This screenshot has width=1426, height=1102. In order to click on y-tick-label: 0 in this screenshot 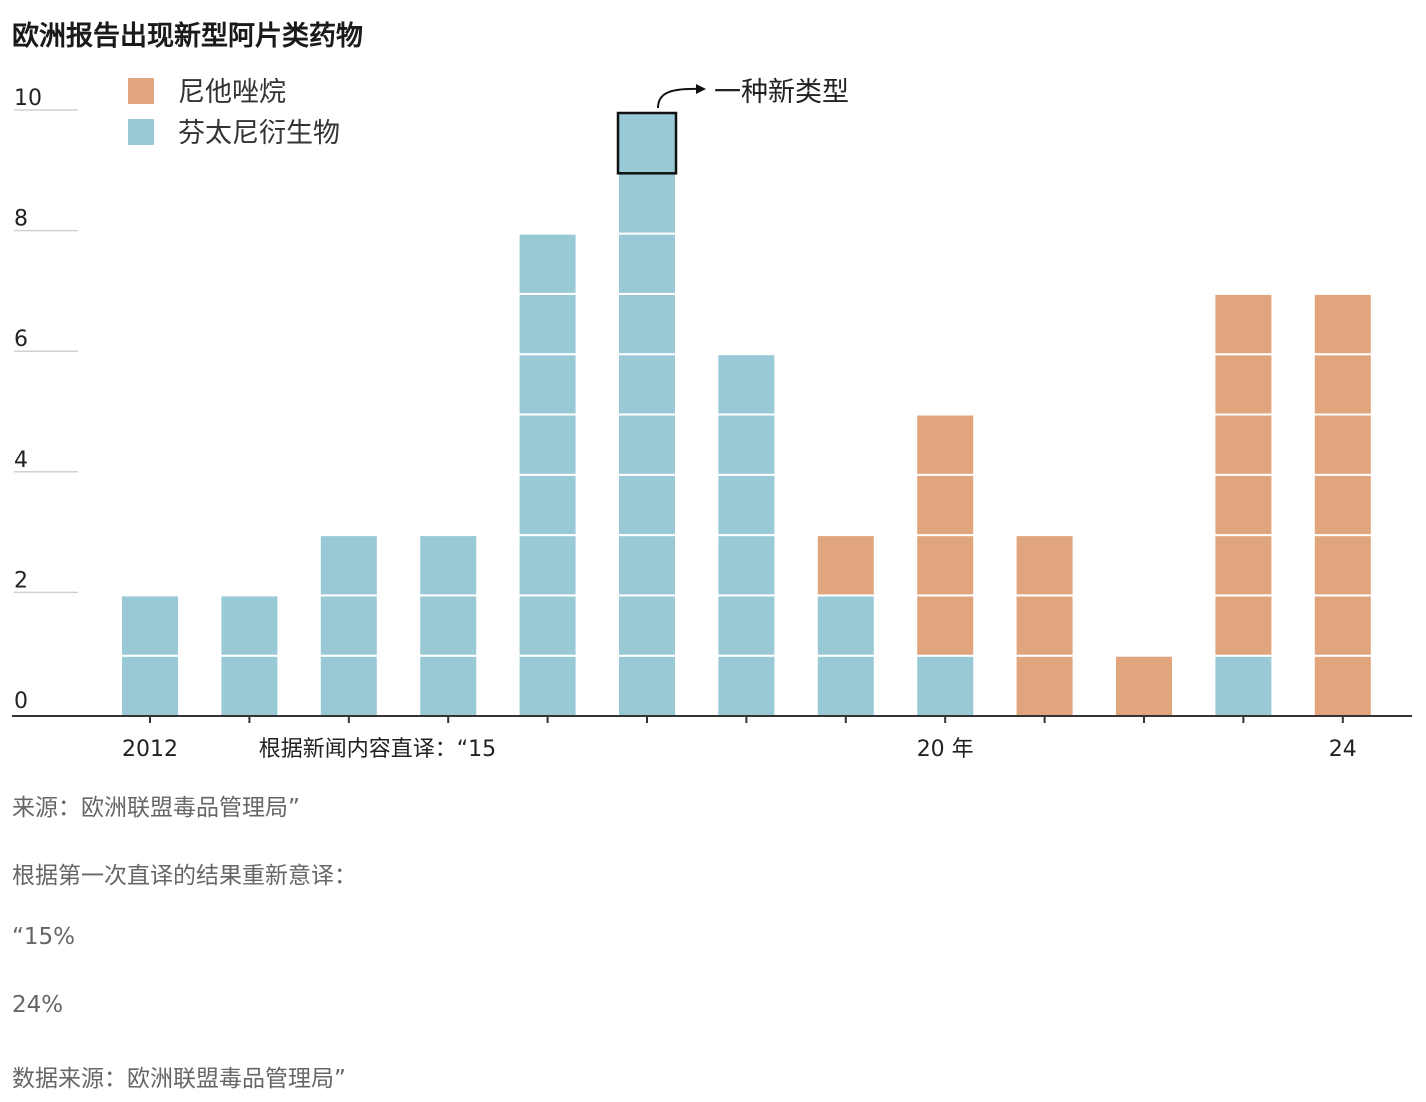, I will do `click(21, 701)`.